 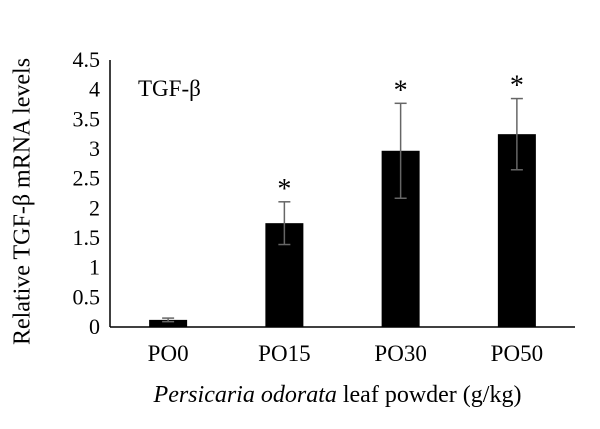 I want to click on y-tick-label: 2.5, so click(x=87, y=178).